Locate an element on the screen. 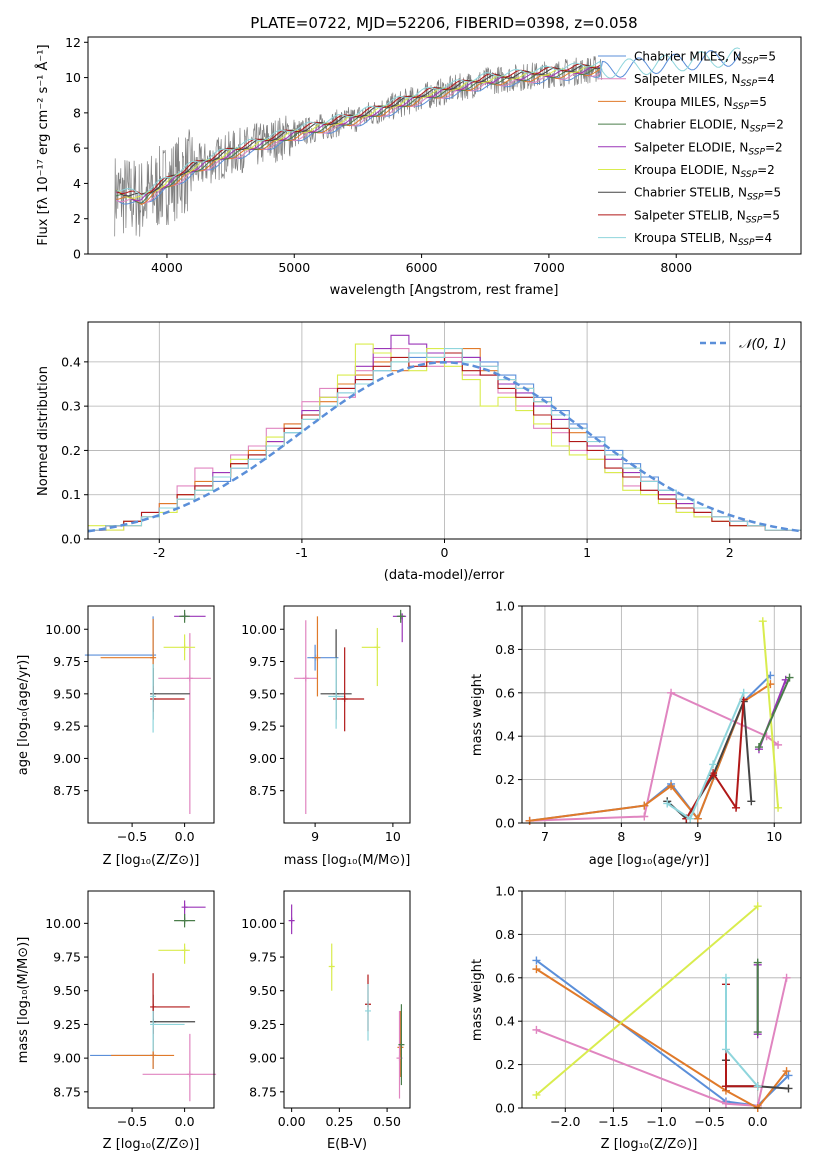  age-vs-mass-panel: 9 10 8.75 9.00 9.25 9.50 9.75 10.00 is located at coordinates (326, 724).